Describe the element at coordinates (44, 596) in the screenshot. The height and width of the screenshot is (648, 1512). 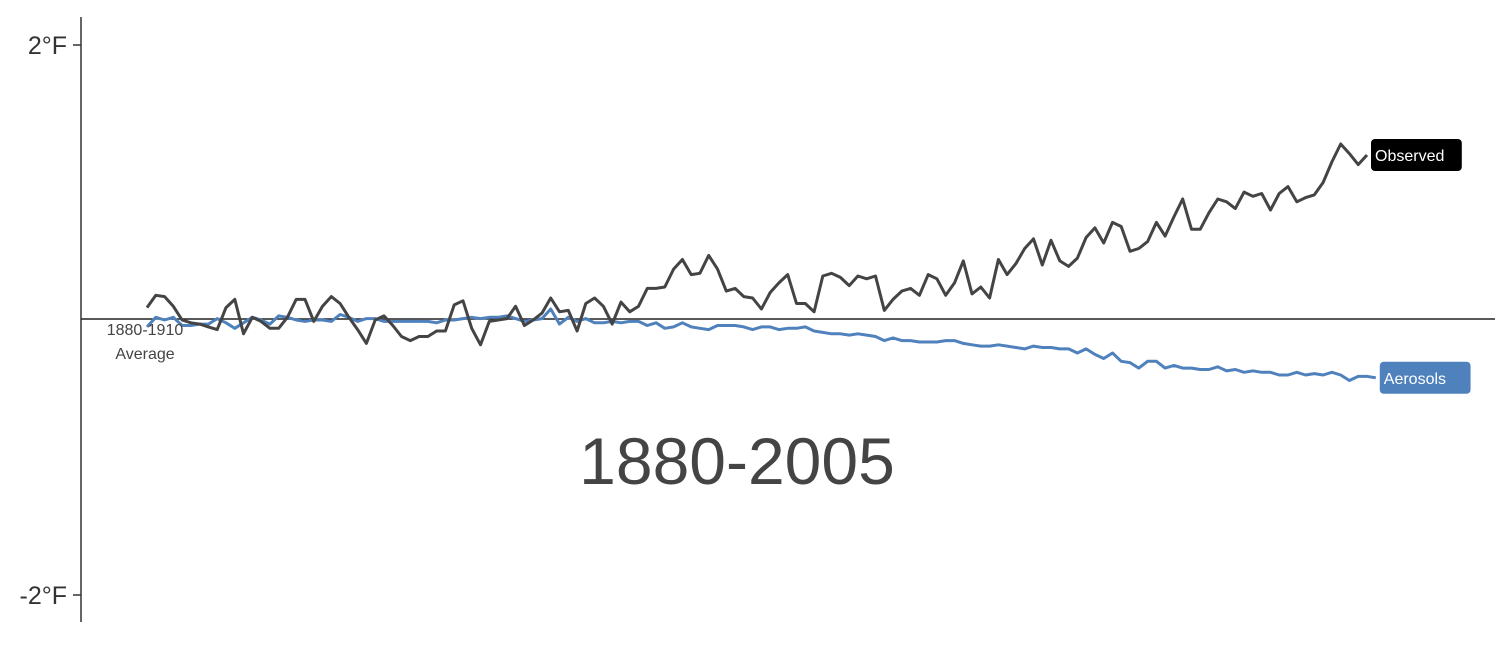
I see `y-tick-label: -2°F` at that location.